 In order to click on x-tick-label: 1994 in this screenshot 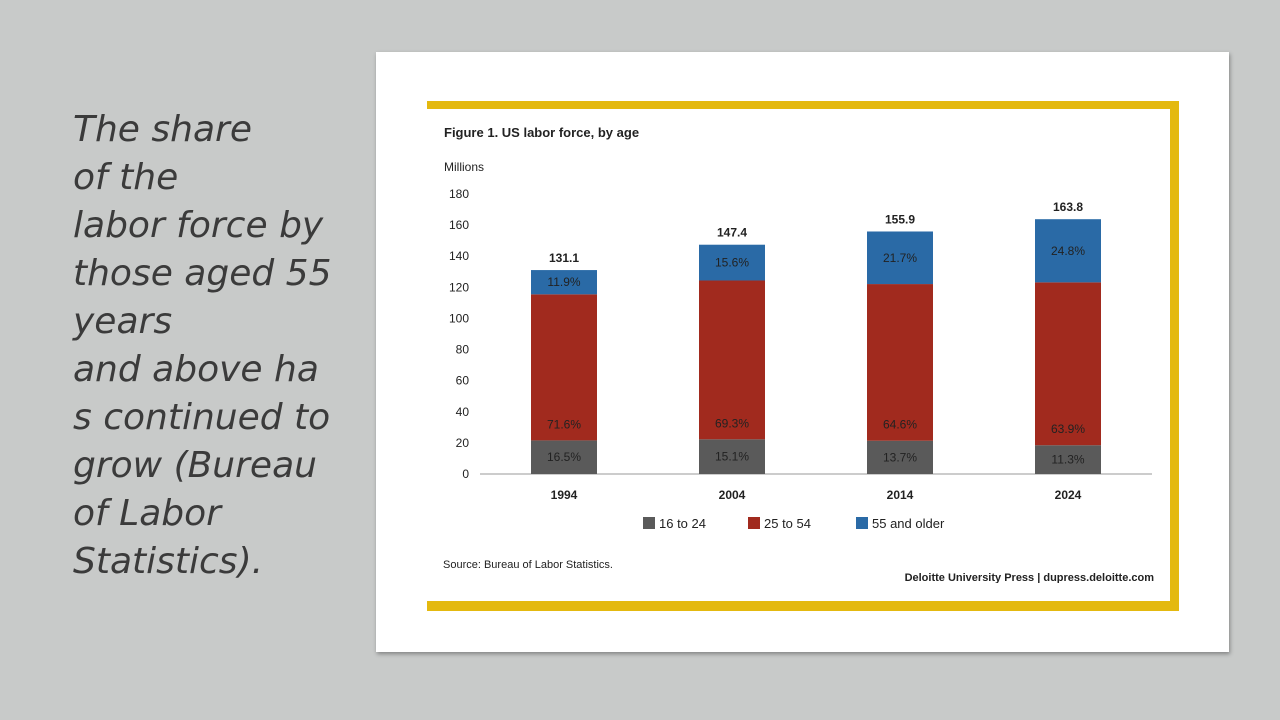, I will do `click(564, 495)`.